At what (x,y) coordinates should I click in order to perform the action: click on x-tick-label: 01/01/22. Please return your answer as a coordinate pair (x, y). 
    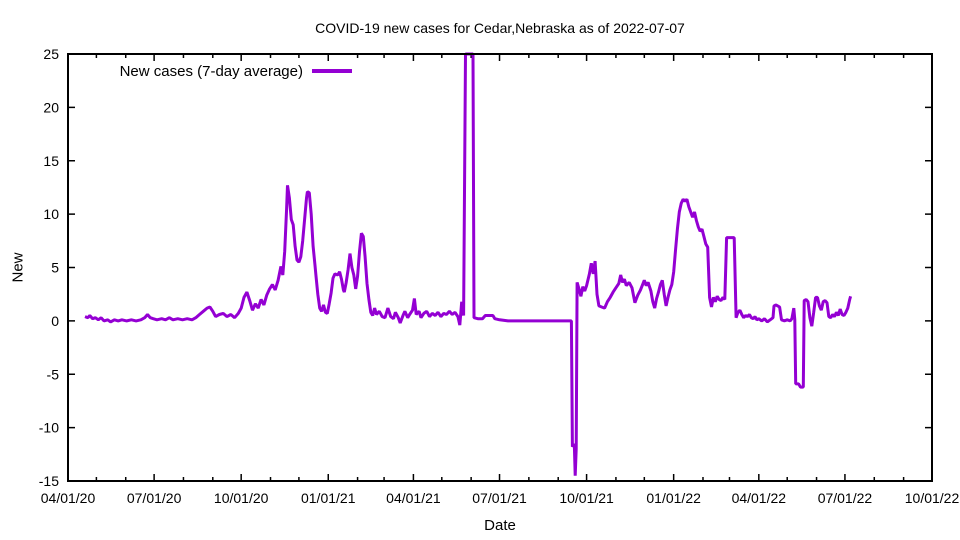
    Looking at the image, I should click on (673, 498).